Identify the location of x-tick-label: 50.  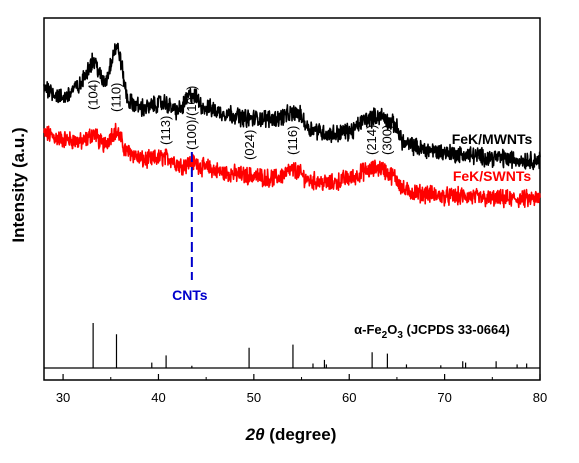
(254, 397).